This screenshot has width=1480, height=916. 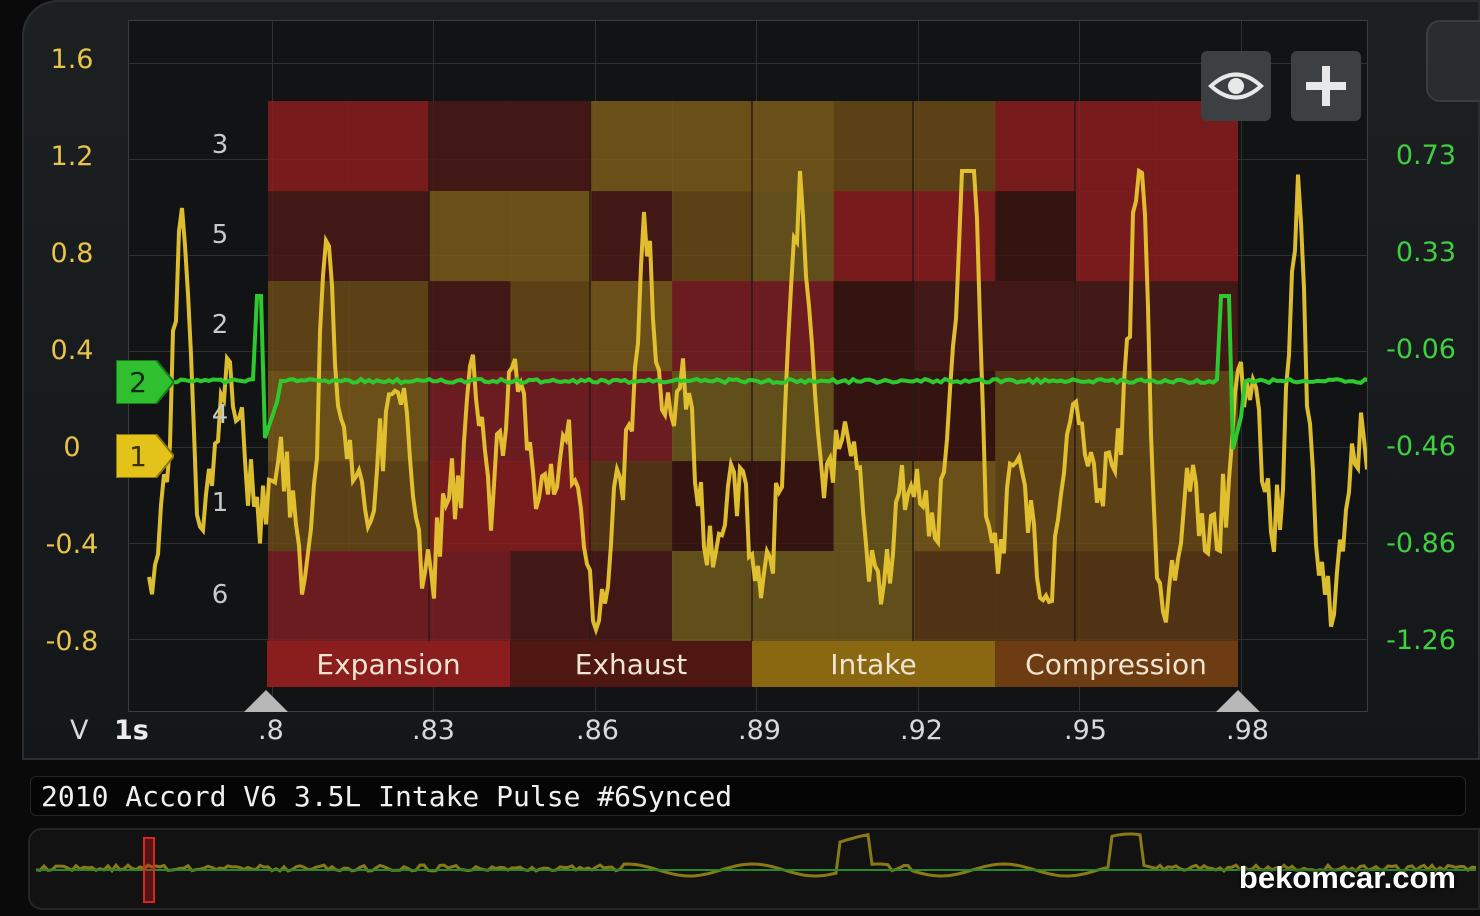 What do you see at coordinates (873, 664) in the screenshot?
I see `phase-label-intake: Intake` at bounding box center [873, 664].